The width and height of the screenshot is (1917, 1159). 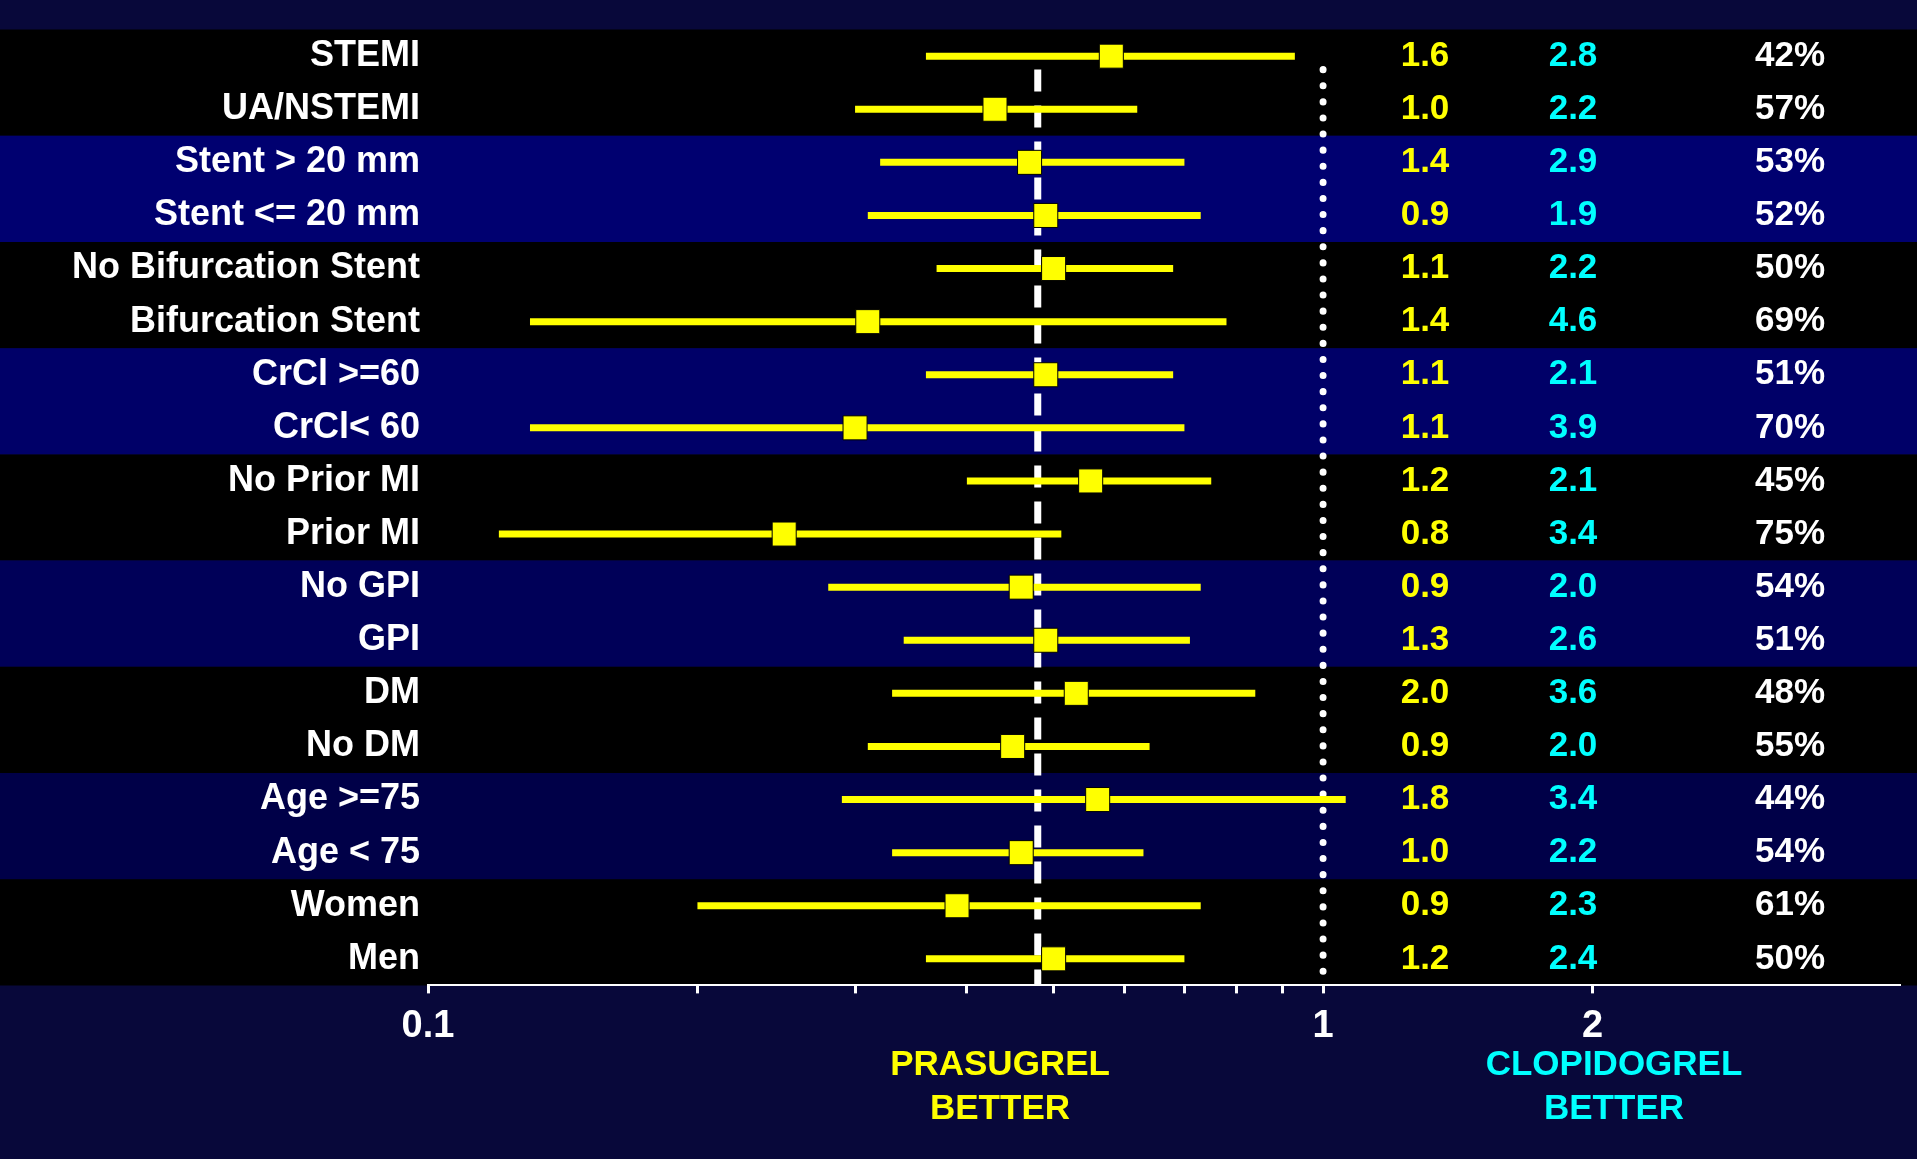 What do you see at coordinates (1790, 319) in the screenshot?
I see `annotation: 69%` at bounding box center [1790, 319].